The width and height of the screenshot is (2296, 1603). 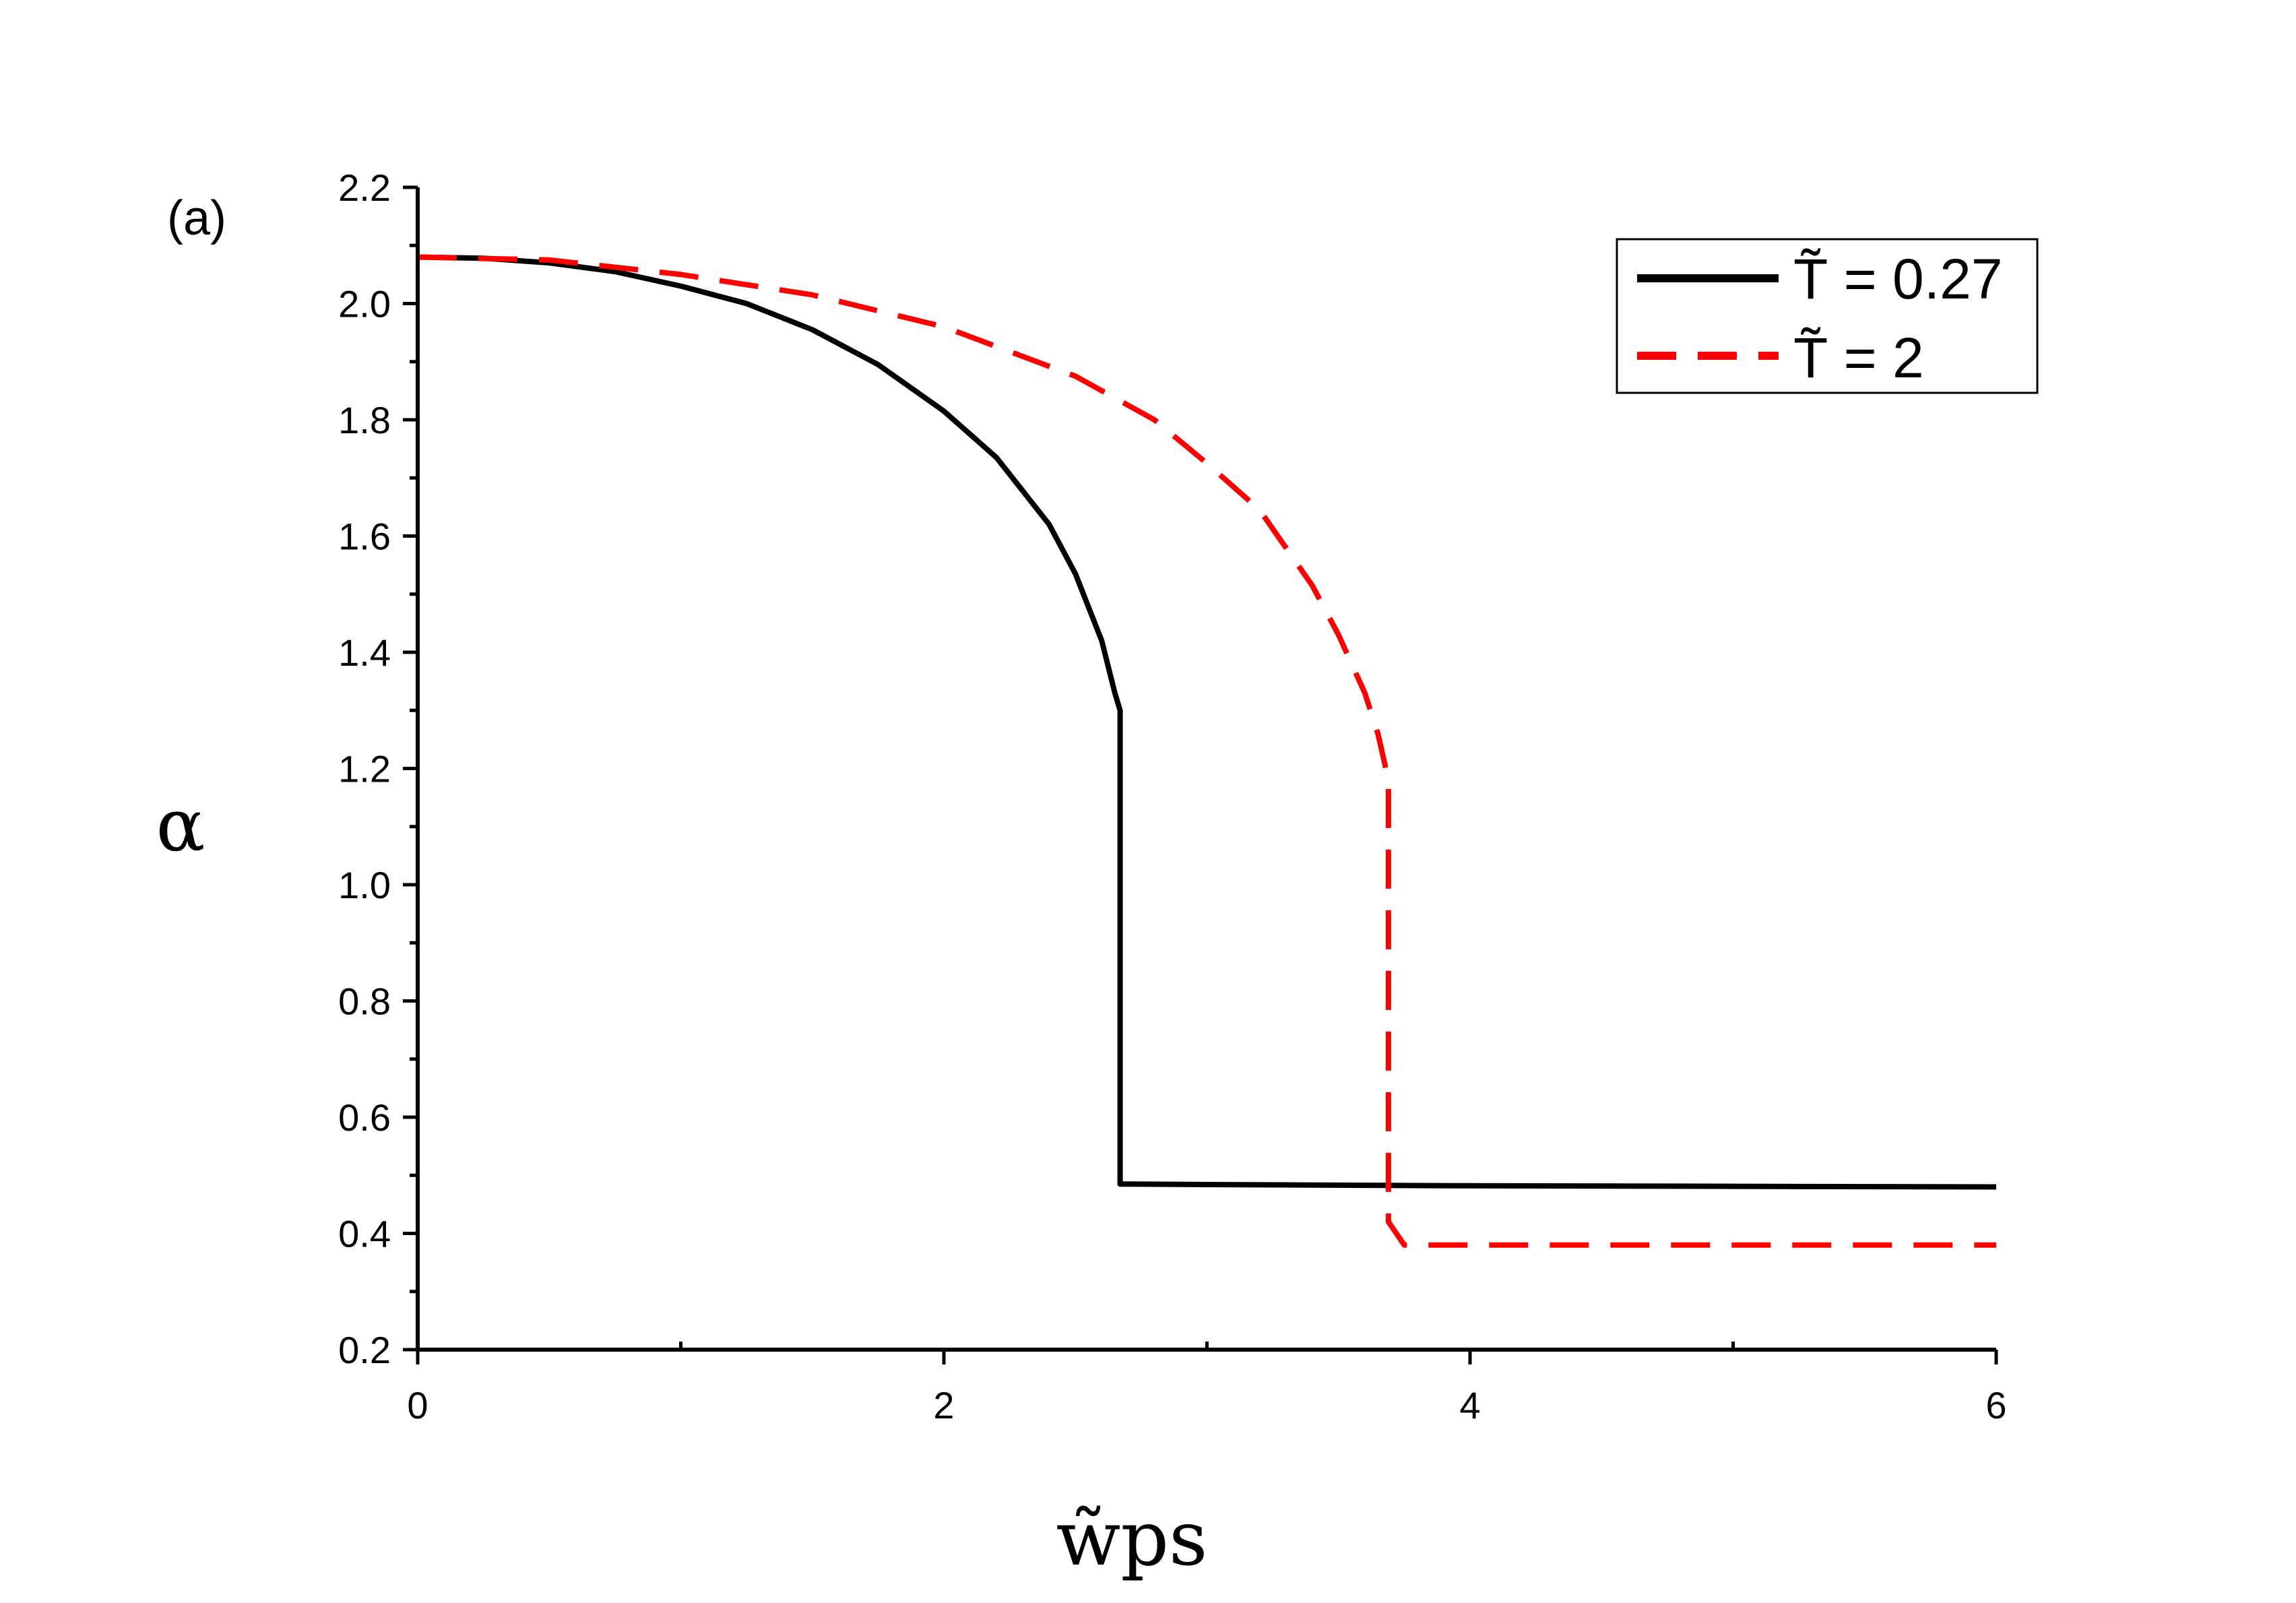 I want to click on y-tick-label: 0.8, so click(x=364, y=1001).